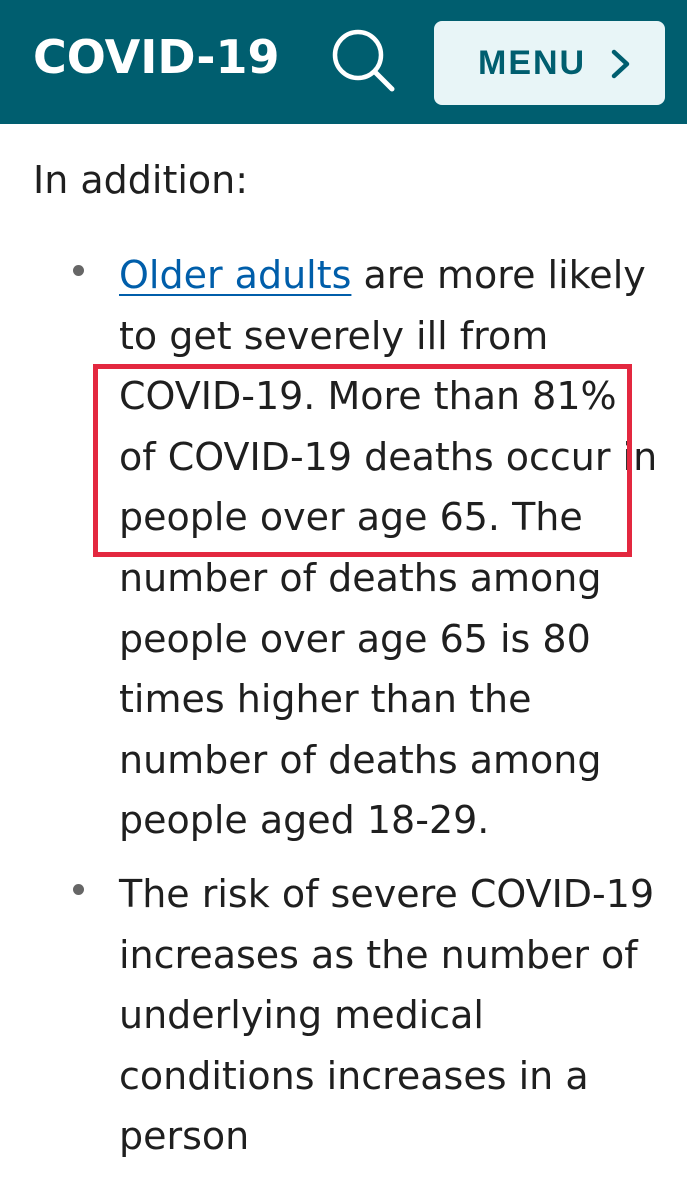 The image size is (687, 1200). What do you see at coordinates (532, 63) in the screenshot?
I see `menu-button-label: MENU` at bounding box center [532, 63].